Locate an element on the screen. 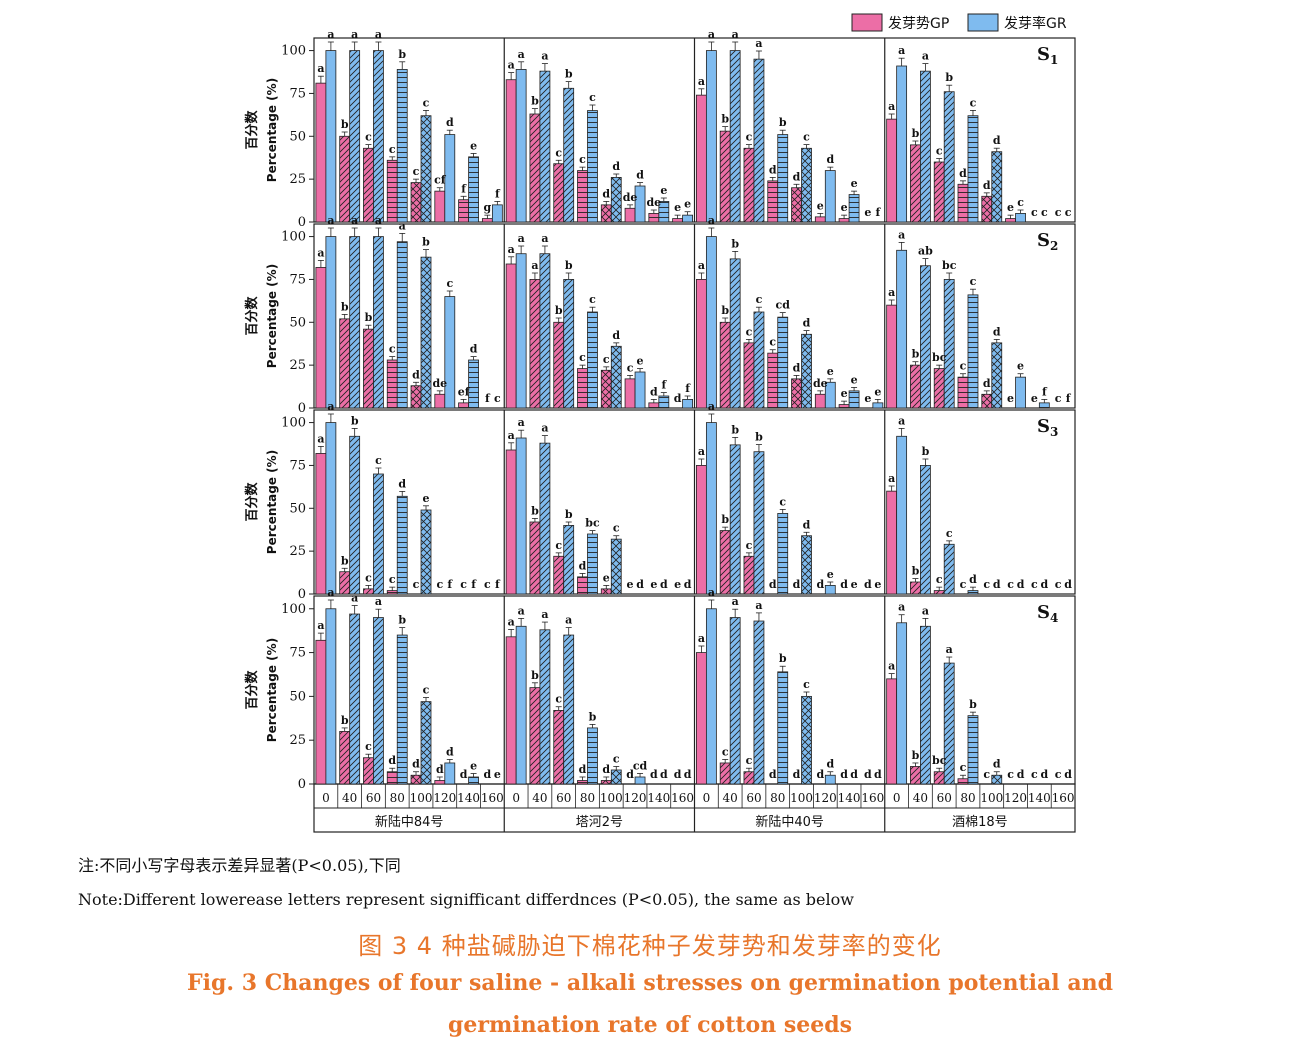 The image size is (1300, 1052). gr-significance-letter: cd is located at coordinates (640, 765).